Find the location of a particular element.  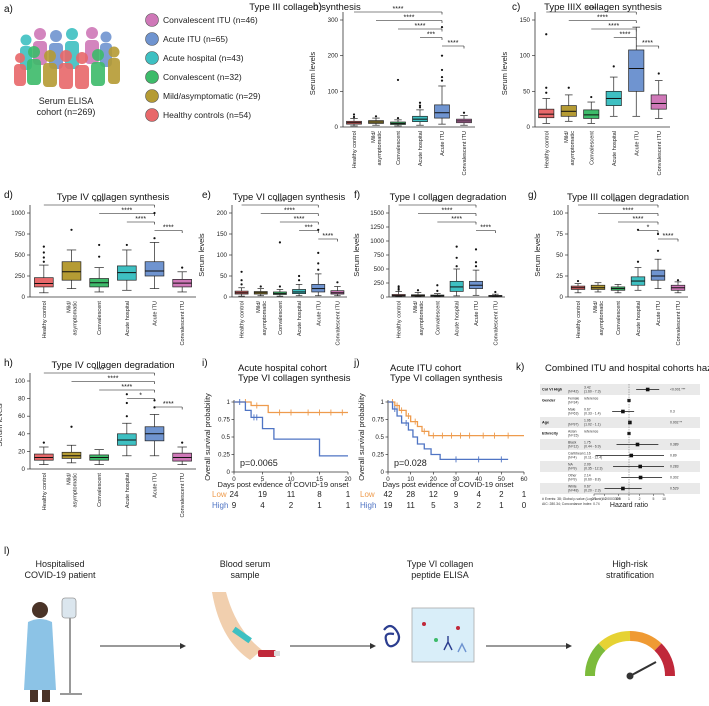

forest-ci: (0.44 - 6.9) is located at coordinates (592, 447).